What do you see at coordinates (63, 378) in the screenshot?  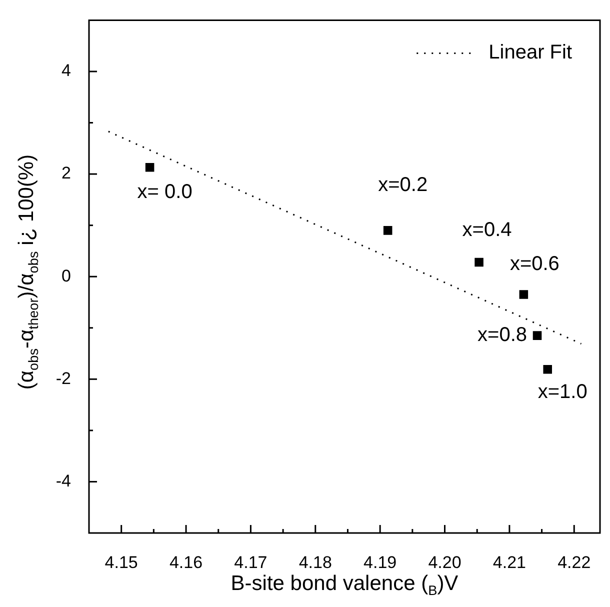 I see `y-tick-label: -2` at bounding box center [63, 378].